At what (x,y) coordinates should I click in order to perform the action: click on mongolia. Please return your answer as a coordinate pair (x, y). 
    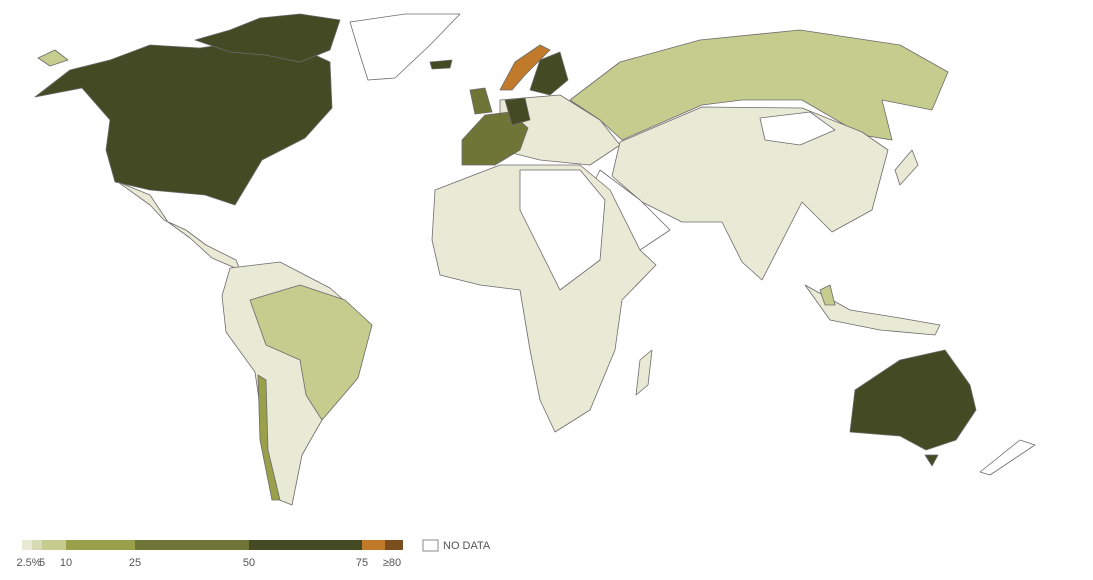
    Looking at the image, I should click on (797, 128).